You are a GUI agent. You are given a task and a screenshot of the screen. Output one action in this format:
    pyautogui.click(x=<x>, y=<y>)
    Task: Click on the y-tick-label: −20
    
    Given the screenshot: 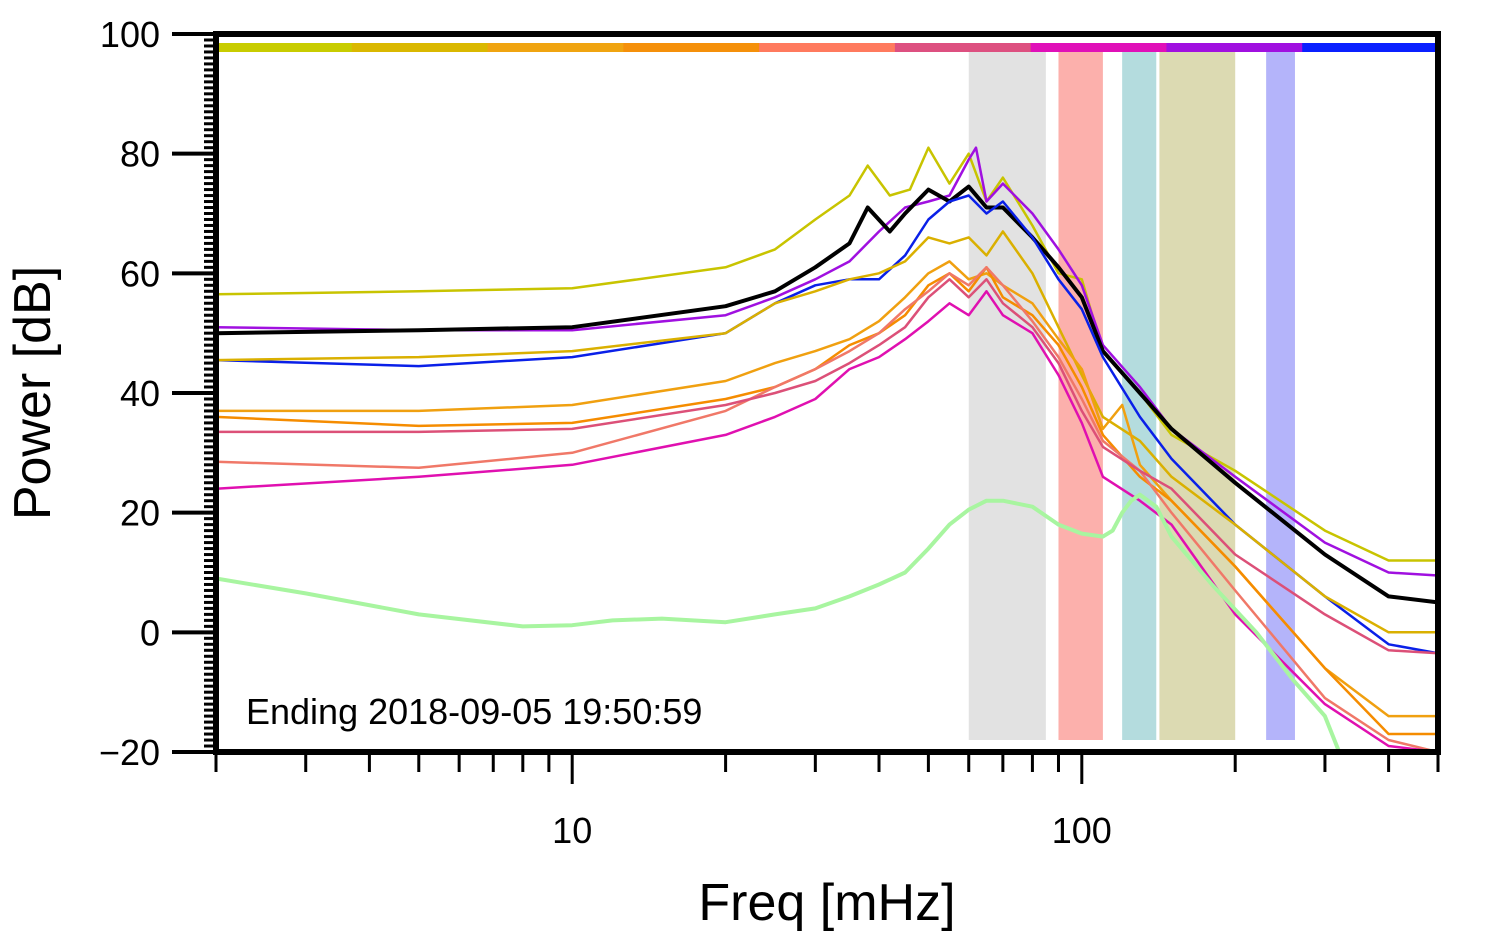 What is the action you would take?
    pyautogui.click(x=129, y=752)
    